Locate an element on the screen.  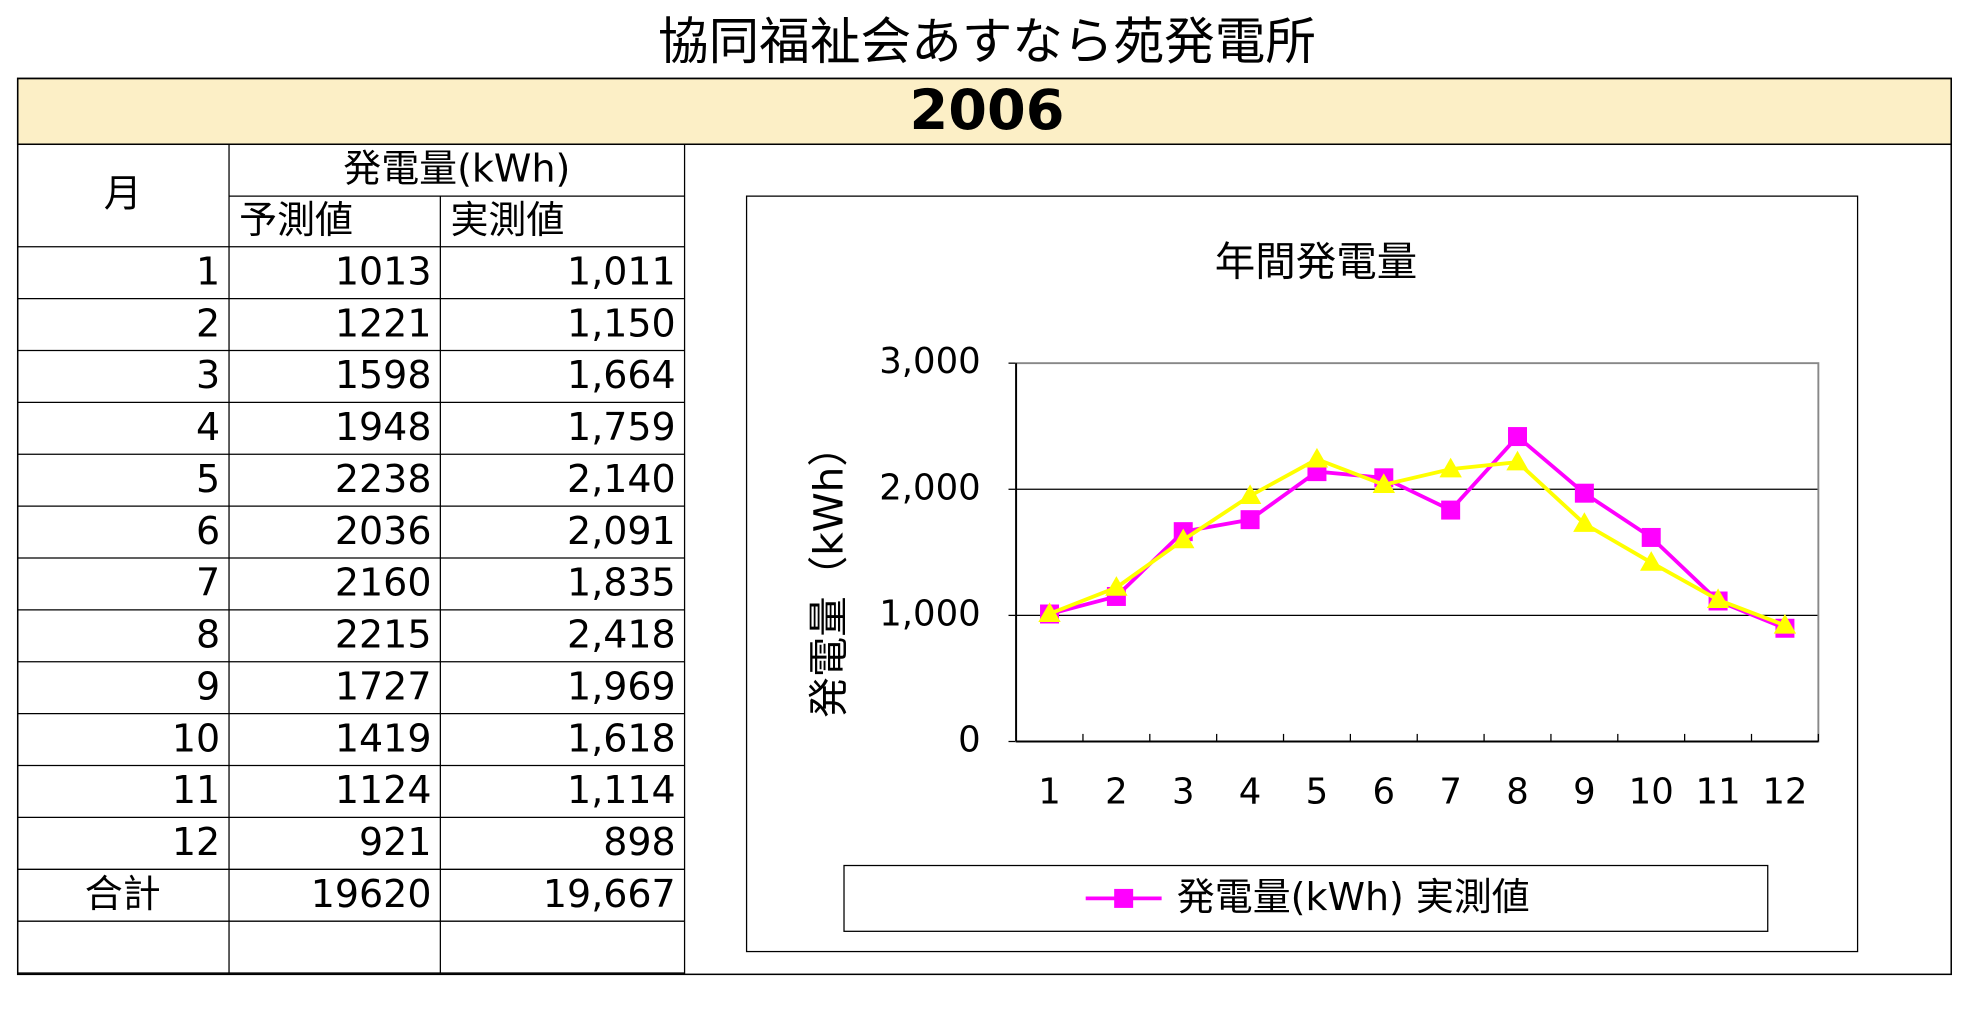
cell: 10 is located at coordinates (196, 738).